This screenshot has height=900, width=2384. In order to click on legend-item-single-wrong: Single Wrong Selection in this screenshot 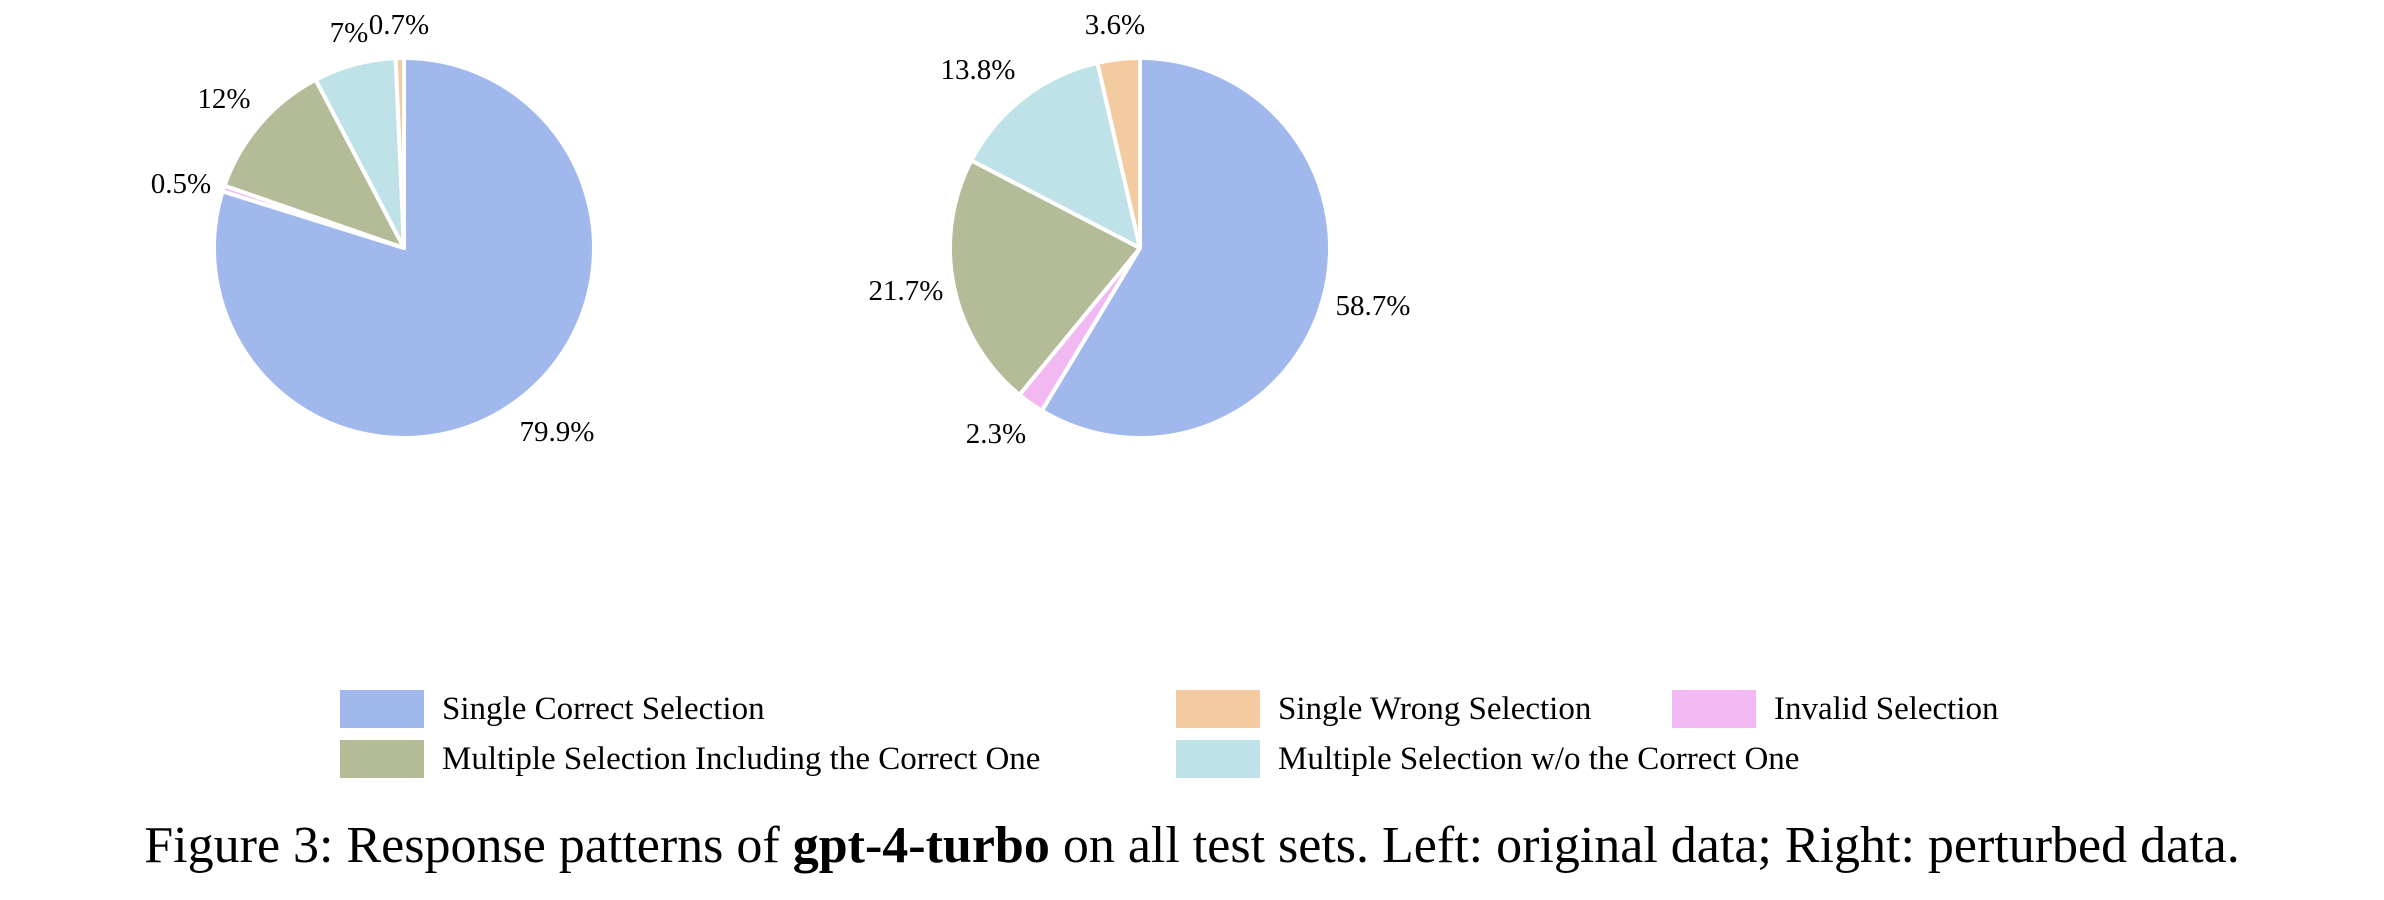, I will do `click(1383, 709)`.